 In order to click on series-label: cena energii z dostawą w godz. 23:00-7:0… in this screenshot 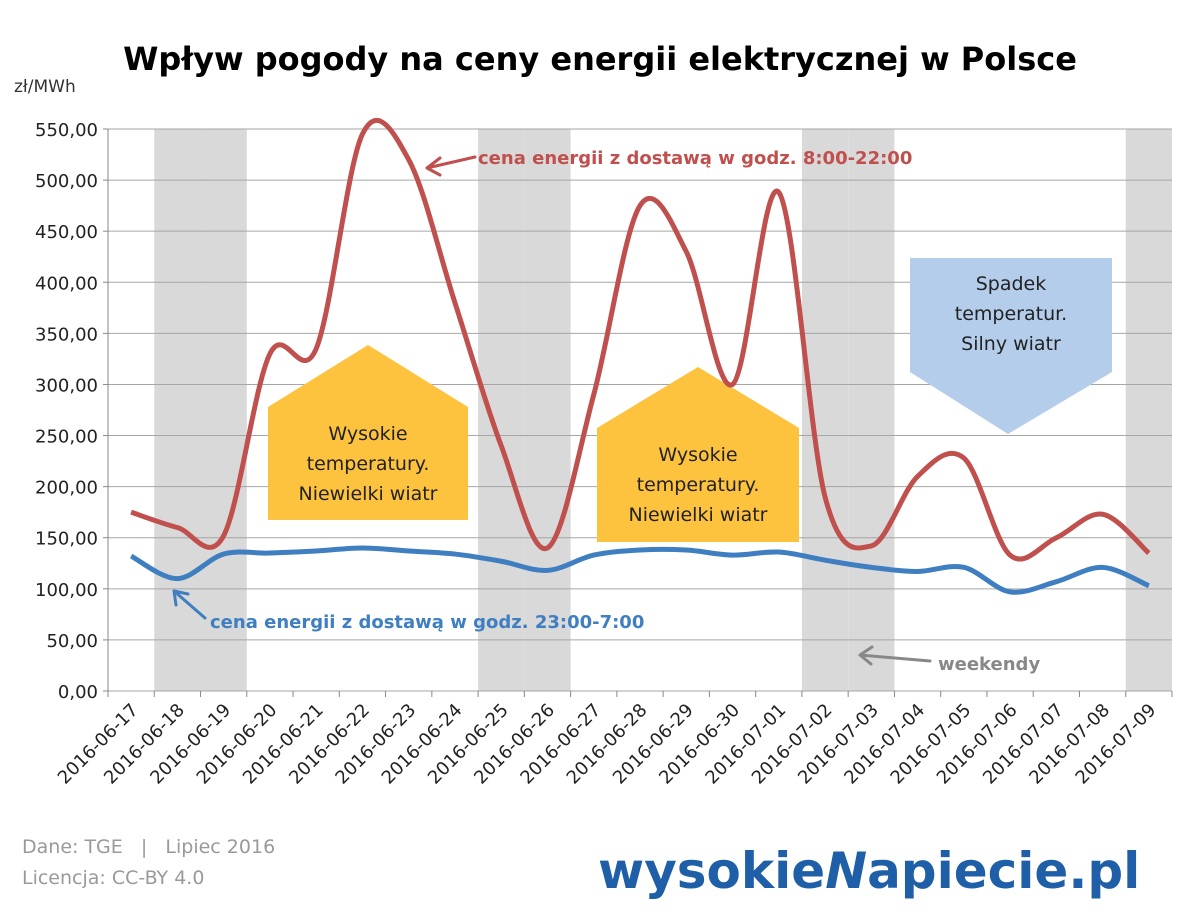, I will do `click(427, 622)`.